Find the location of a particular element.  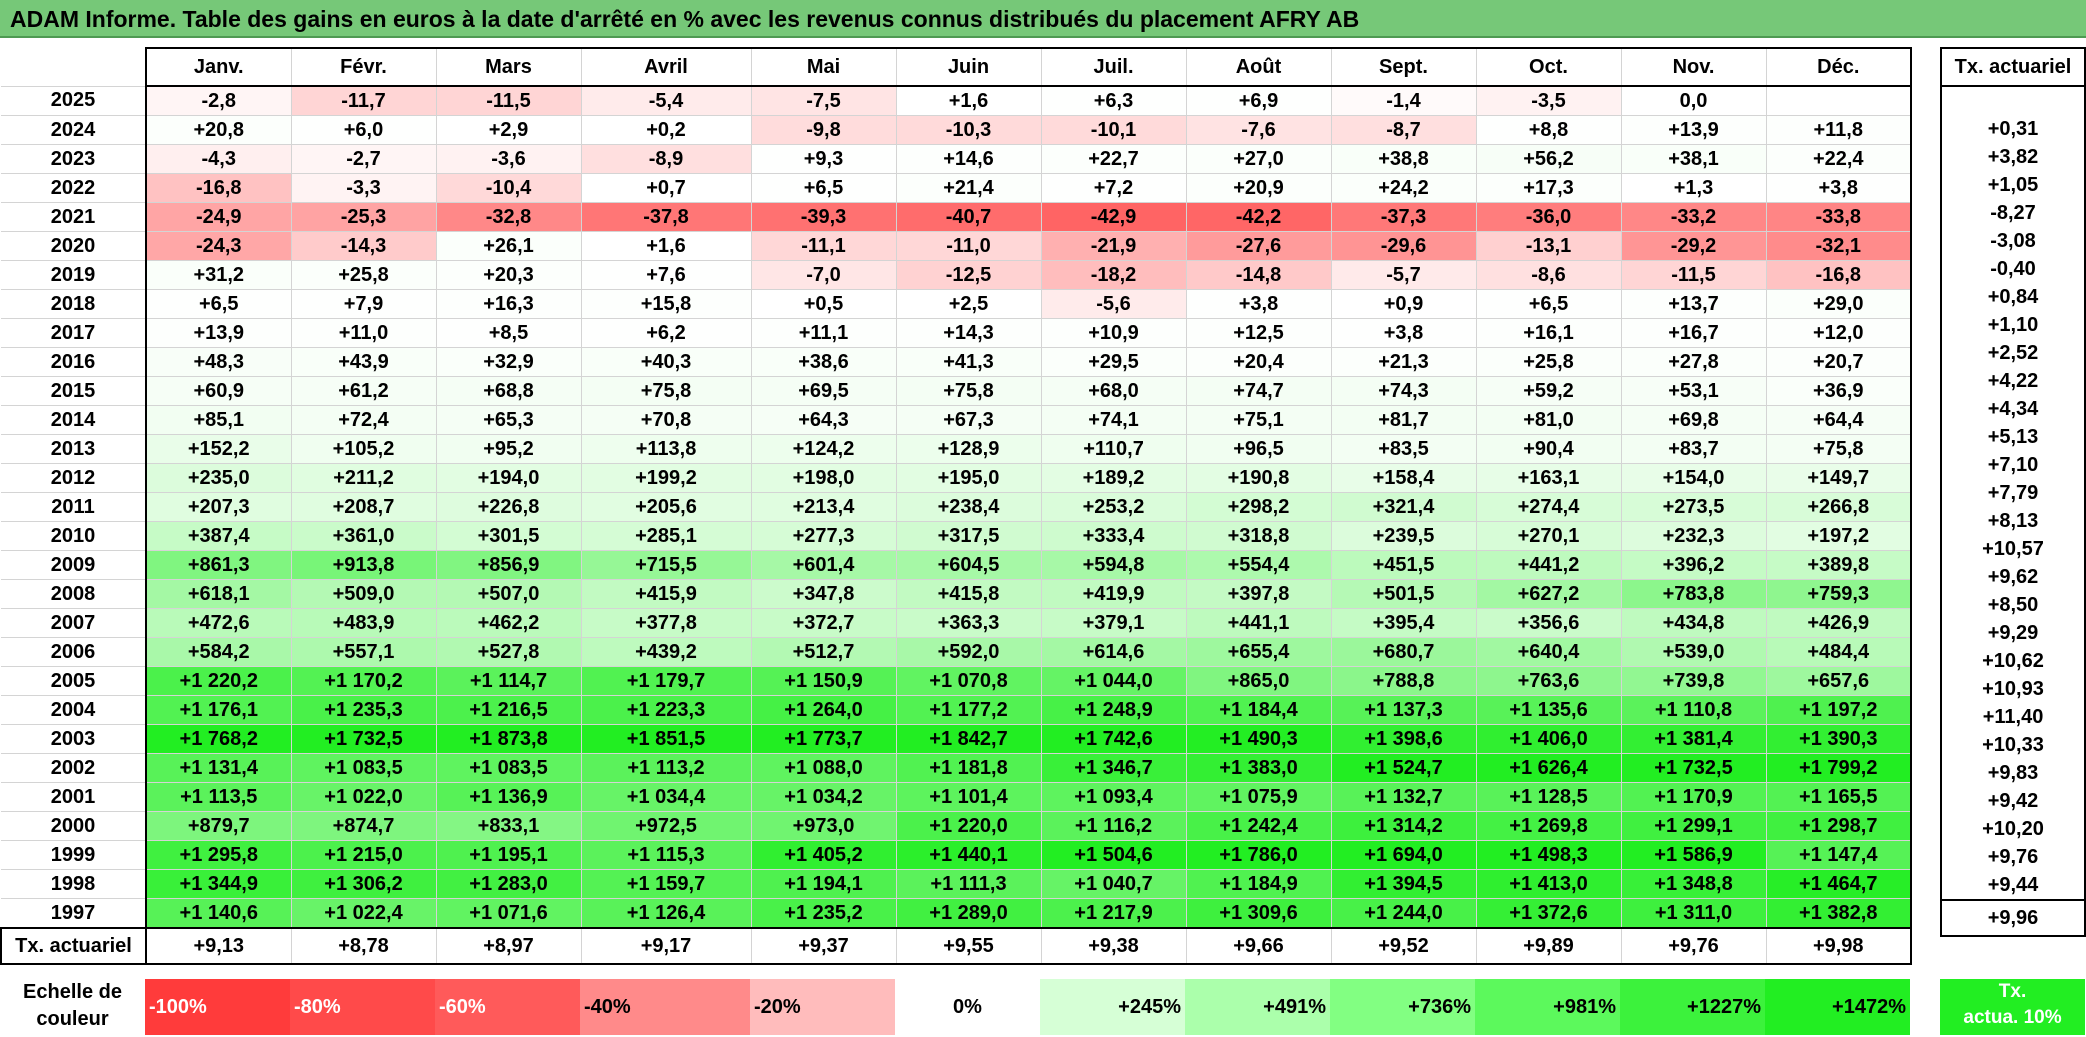

gain-cell: -3,3 is located at coordinates (363, 188).